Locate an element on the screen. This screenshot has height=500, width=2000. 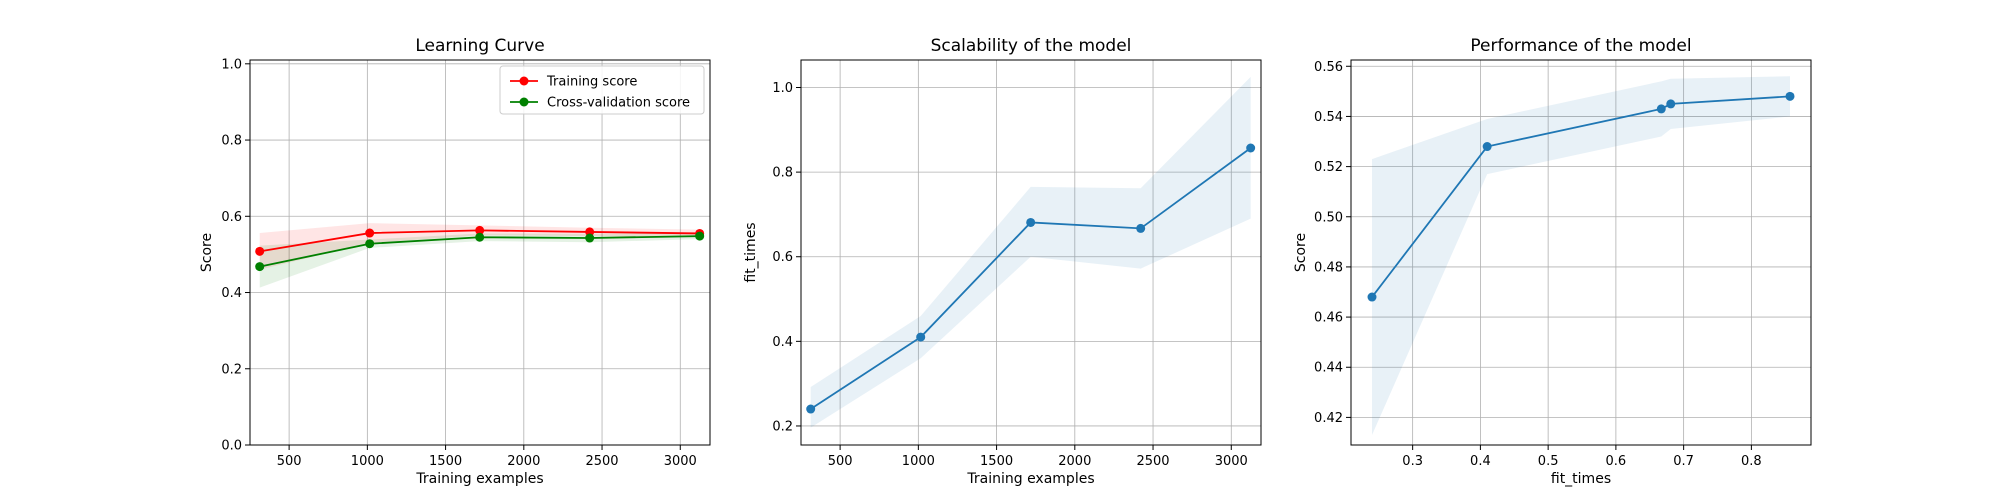
legend-box is located at coordinates (602, 90).